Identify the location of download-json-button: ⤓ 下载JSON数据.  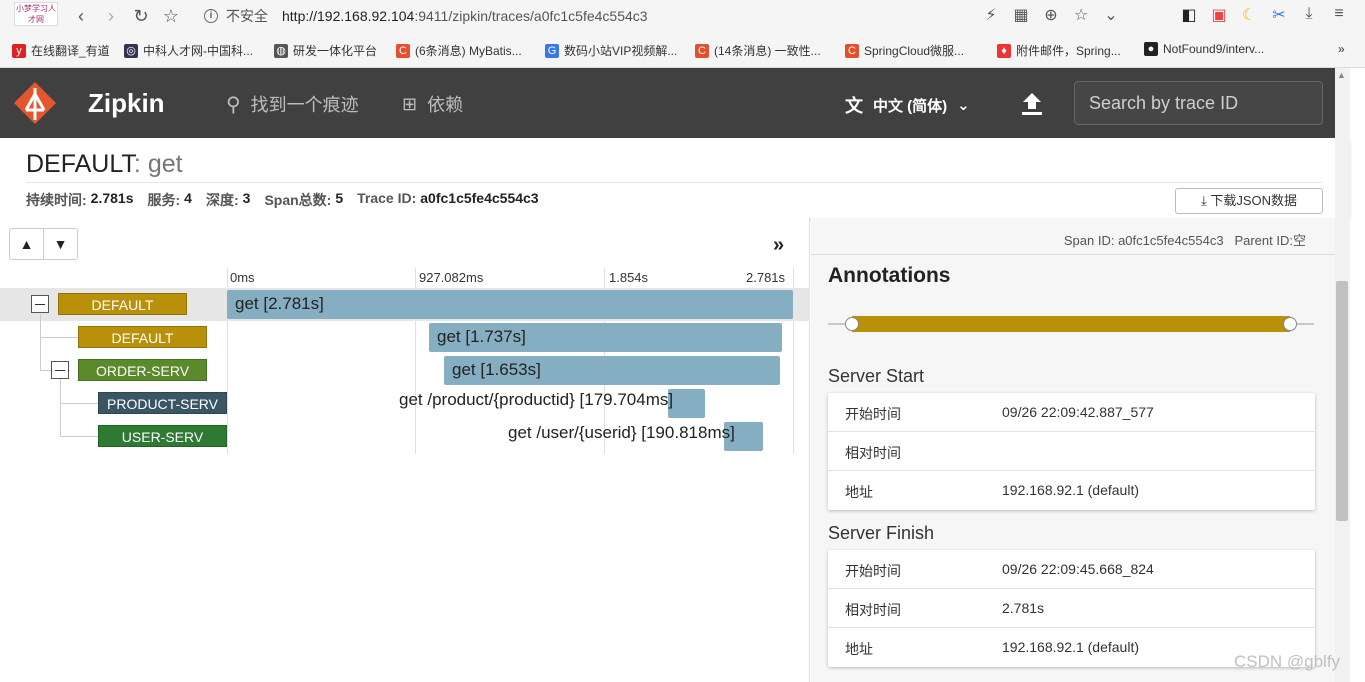
(1249, 201).